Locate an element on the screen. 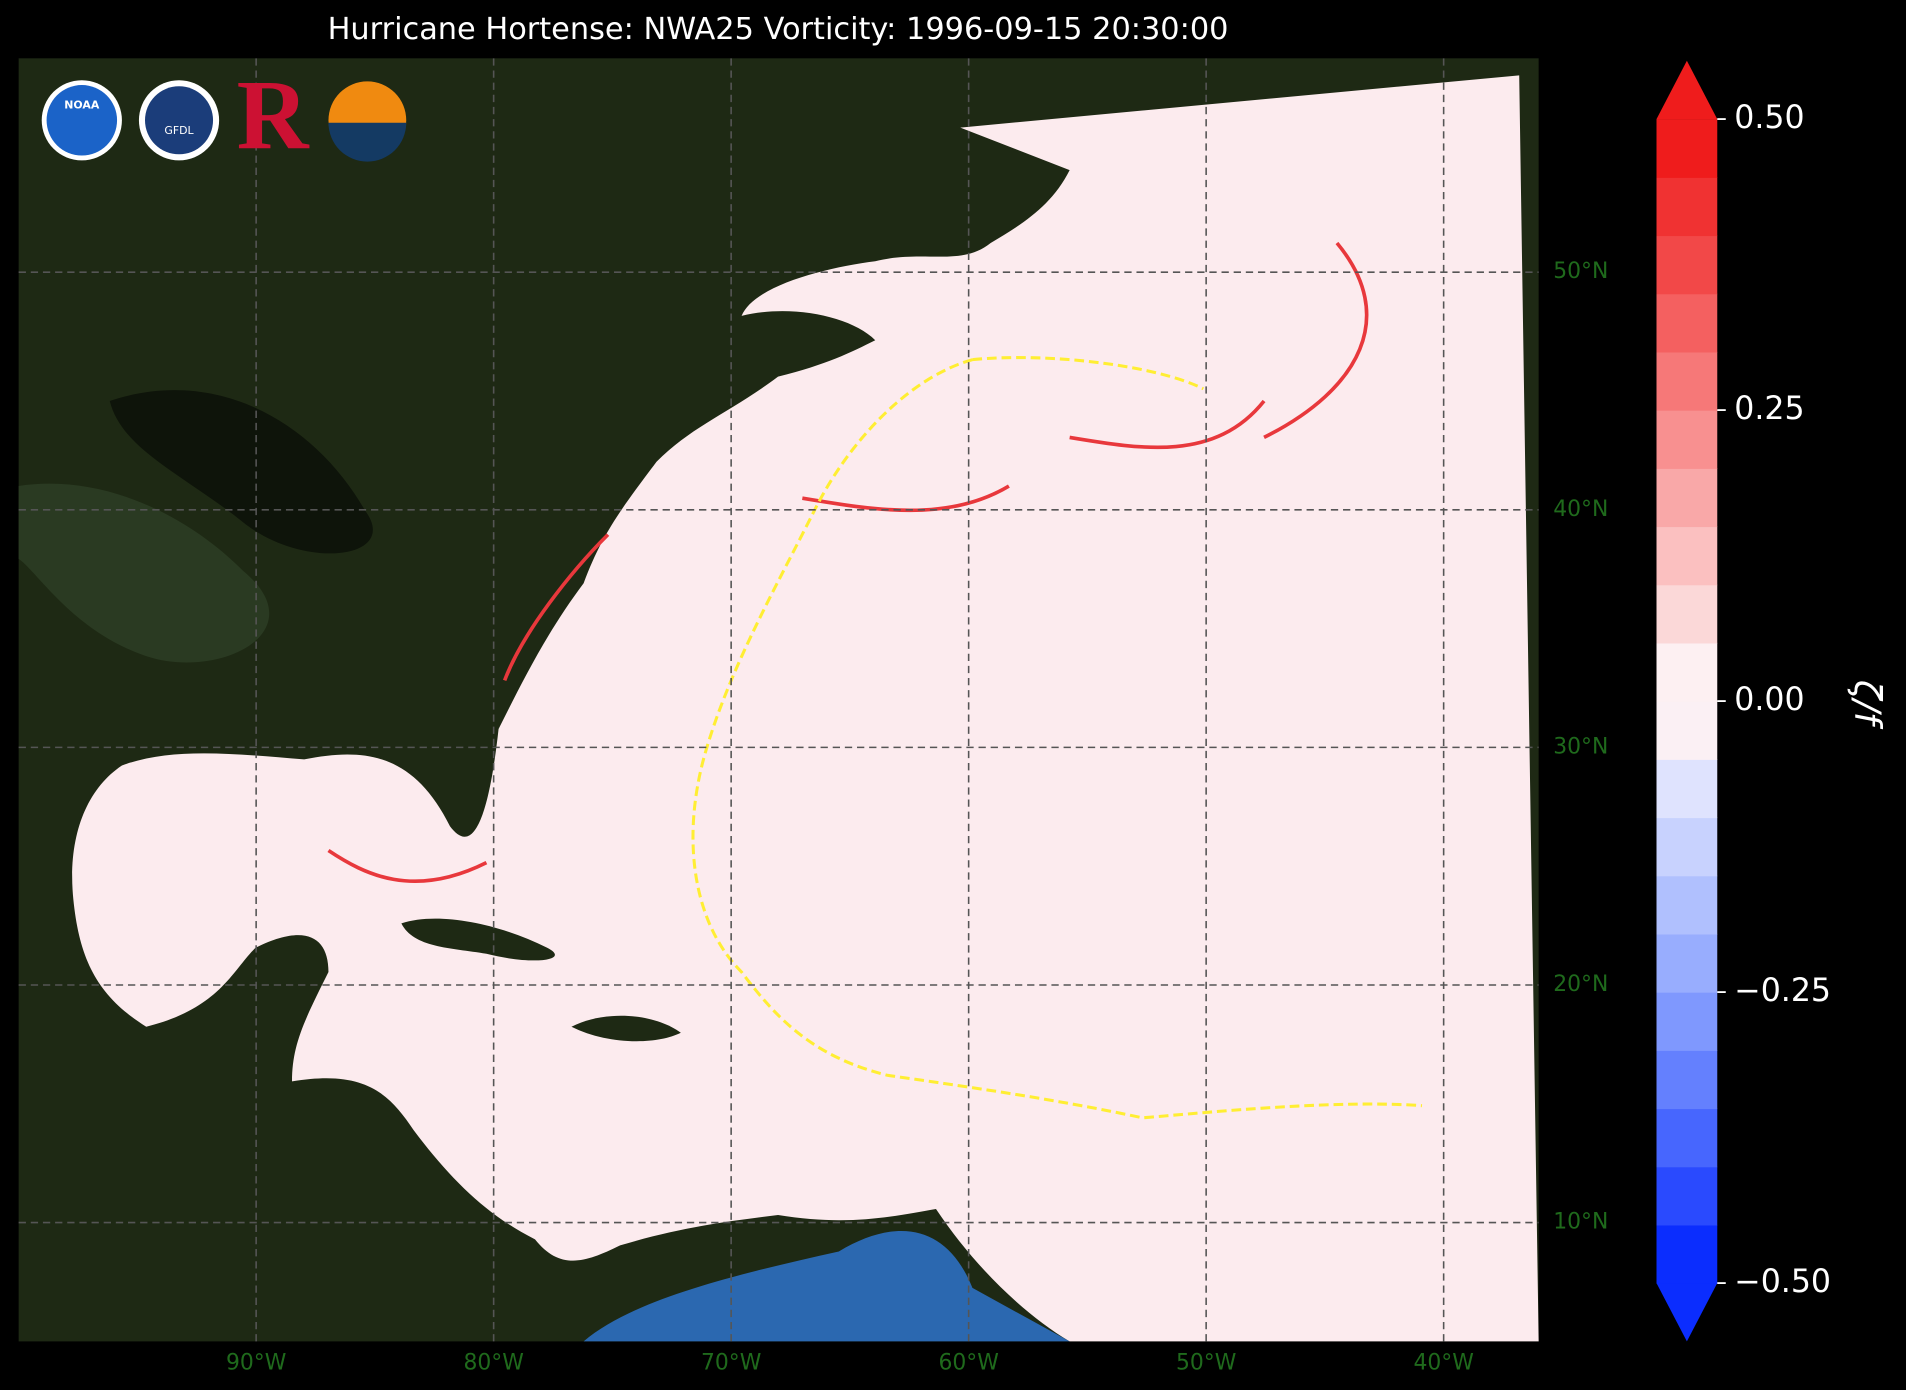 The image size is (1906, 1390). colorbar-tick-label: −0.50 is located at coordinates (1782, 1282).